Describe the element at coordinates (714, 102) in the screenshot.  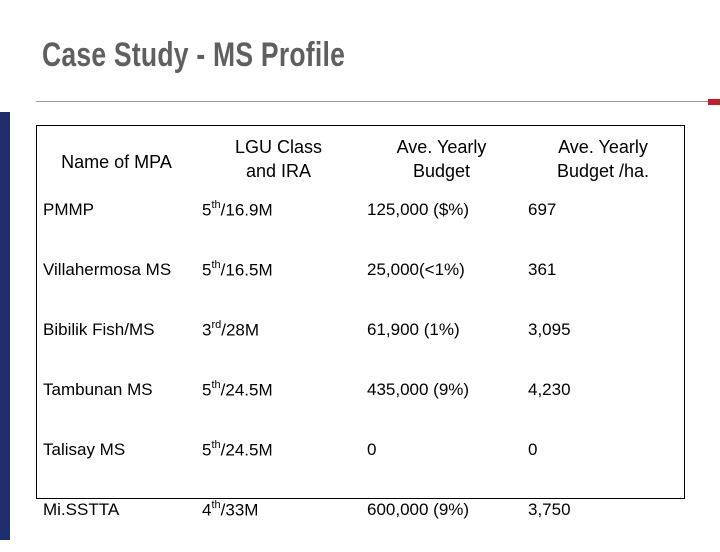
I see `title-accent-mark` at that location.